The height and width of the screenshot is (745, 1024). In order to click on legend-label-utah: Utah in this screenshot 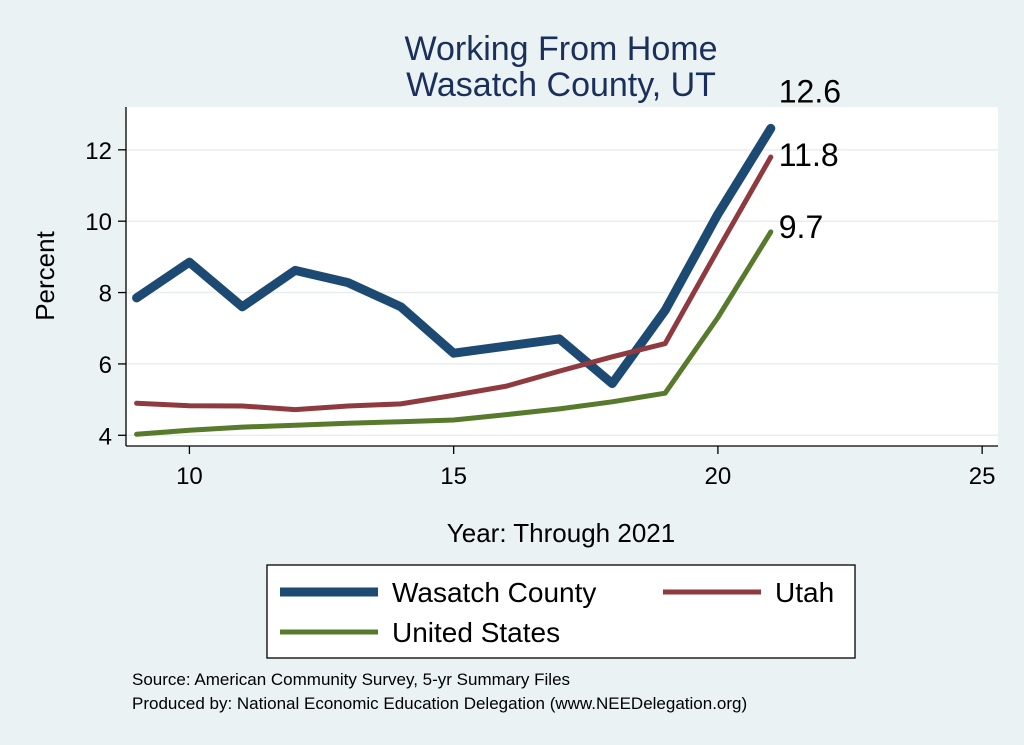, I will do `click(804, 592)`.